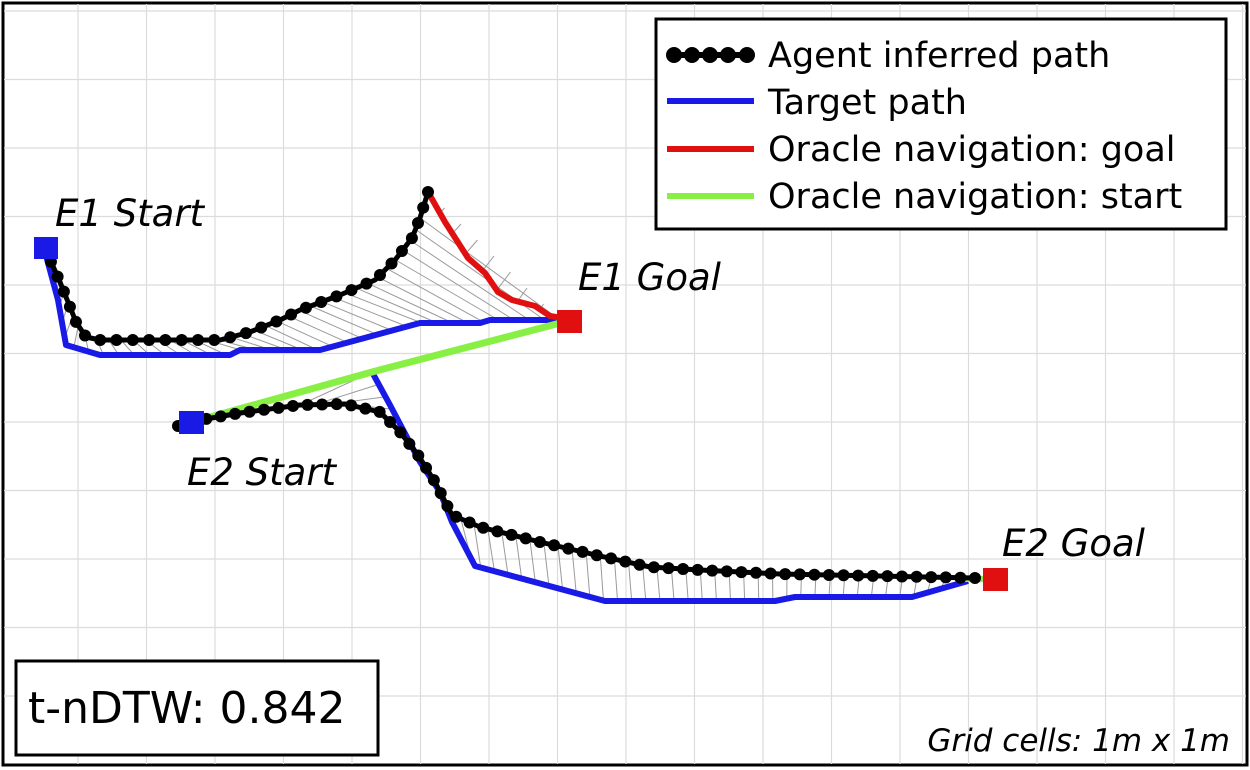 The image size is (1250, 770). What do you see at coordinates (262, 472) in the screenshot?
I see `e2-start-label: E2 Start` at bounding box center [262, 472].